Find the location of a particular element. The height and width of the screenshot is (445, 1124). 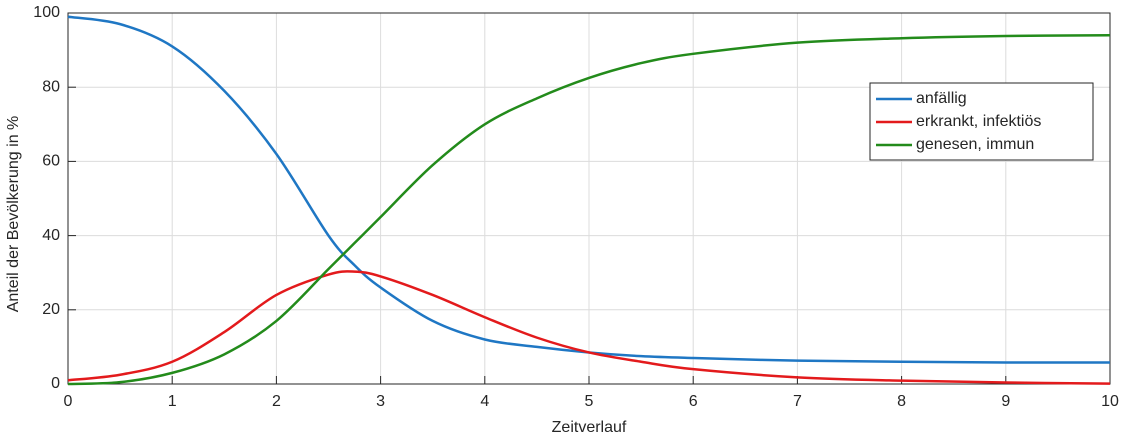

x-axis-label: Zeitverlauf is located at coordinates (589, 427).